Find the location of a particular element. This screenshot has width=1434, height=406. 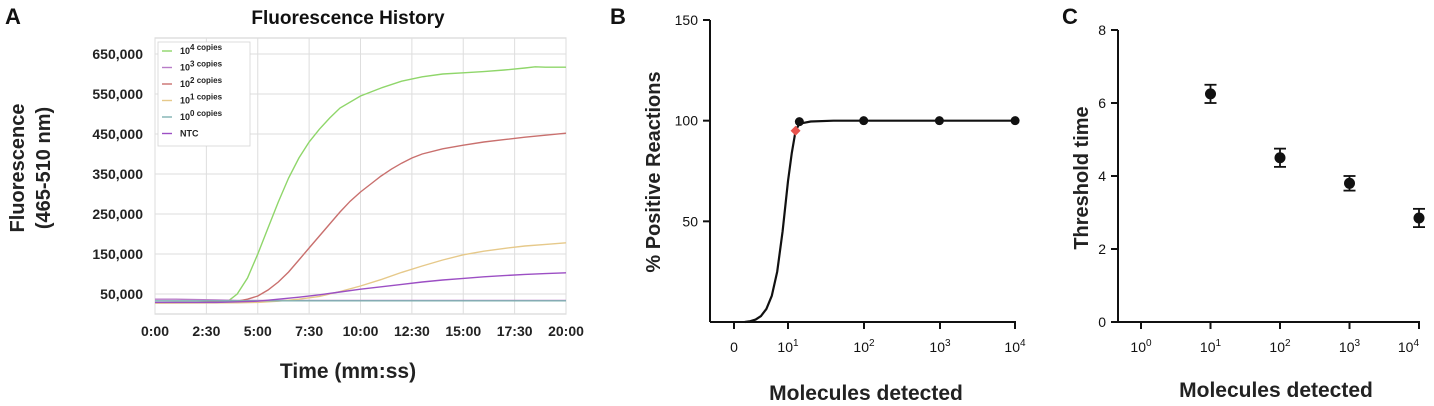

chart-c-y-tick-label: 8 is located at coordinates (1102, 30).